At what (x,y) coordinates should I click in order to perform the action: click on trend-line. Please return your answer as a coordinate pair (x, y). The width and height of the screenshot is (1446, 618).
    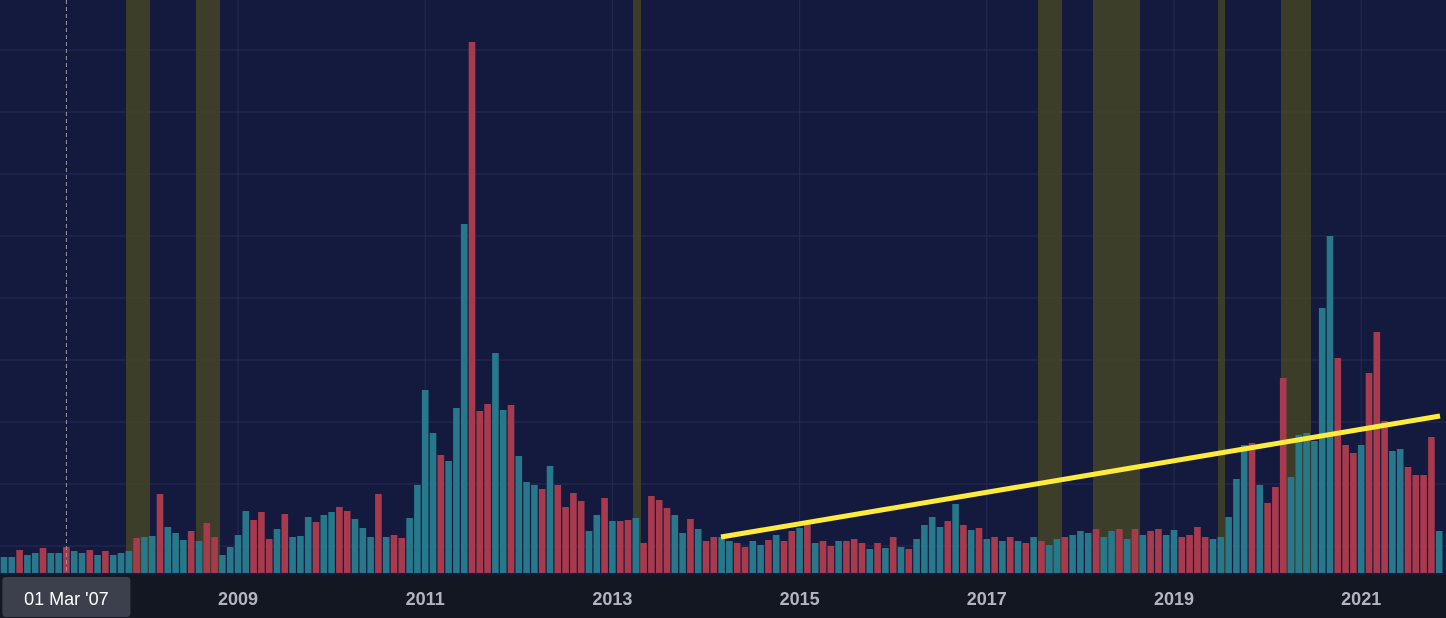
    Looking at the image, I should click on (1080, 476).